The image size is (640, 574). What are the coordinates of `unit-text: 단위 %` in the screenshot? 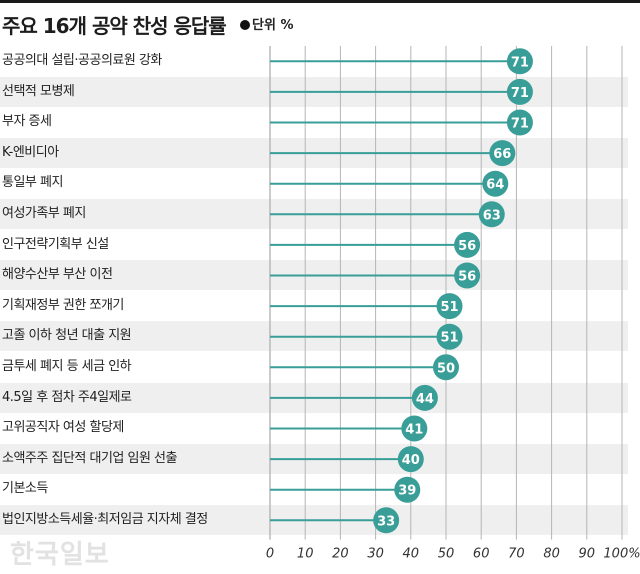 It's located at (273, 25).